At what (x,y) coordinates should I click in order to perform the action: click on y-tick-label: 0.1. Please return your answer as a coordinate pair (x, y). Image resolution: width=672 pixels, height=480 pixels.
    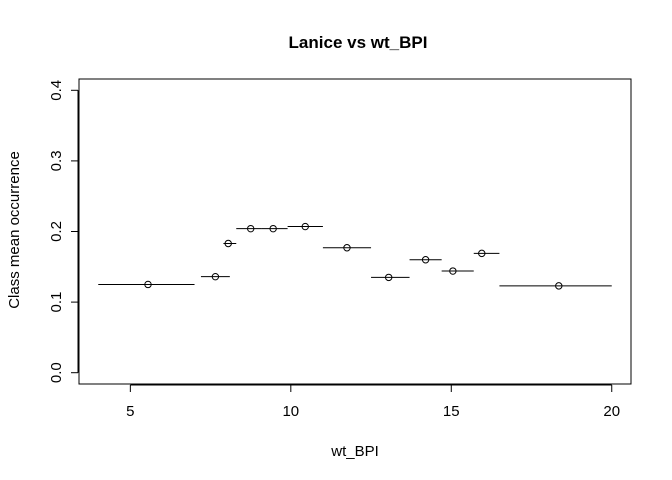
    Looking at the image, I should click on (56, 302).